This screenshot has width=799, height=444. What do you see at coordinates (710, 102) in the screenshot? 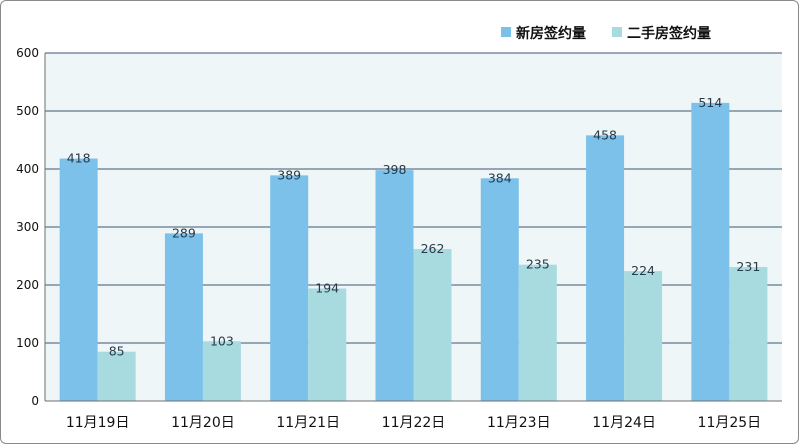
I see `data-label-new-homes: 514` at bounding box center [710, 102].